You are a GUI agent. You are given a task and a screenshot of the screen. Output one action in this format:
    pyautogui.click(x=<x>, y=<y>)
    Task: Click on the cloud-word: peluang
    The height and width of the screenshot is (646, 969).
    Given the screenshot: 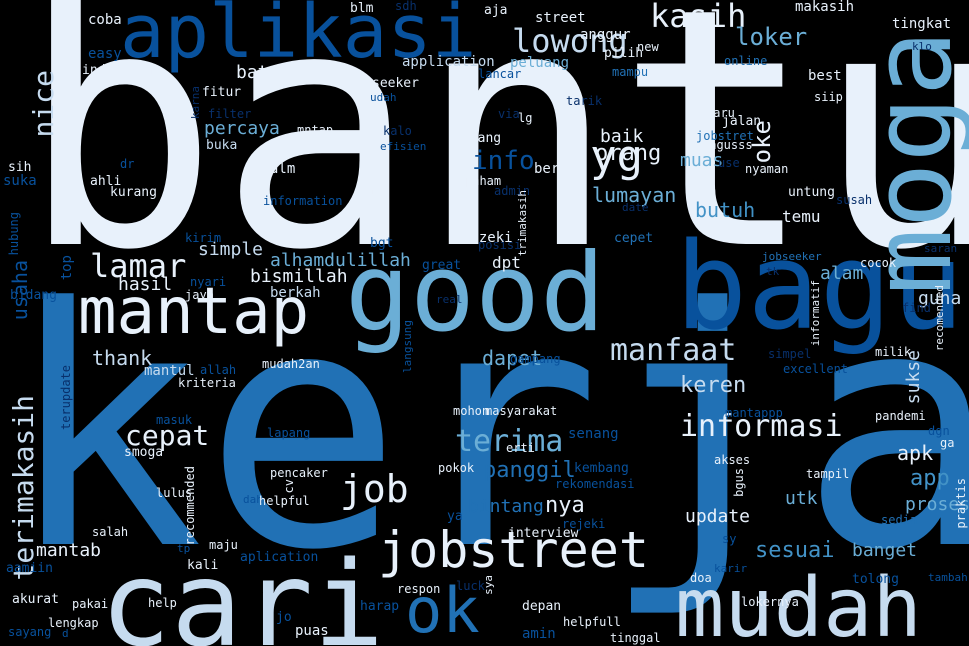 What is the action you would take?
    pyautogui.click(x=540, y=63)
    